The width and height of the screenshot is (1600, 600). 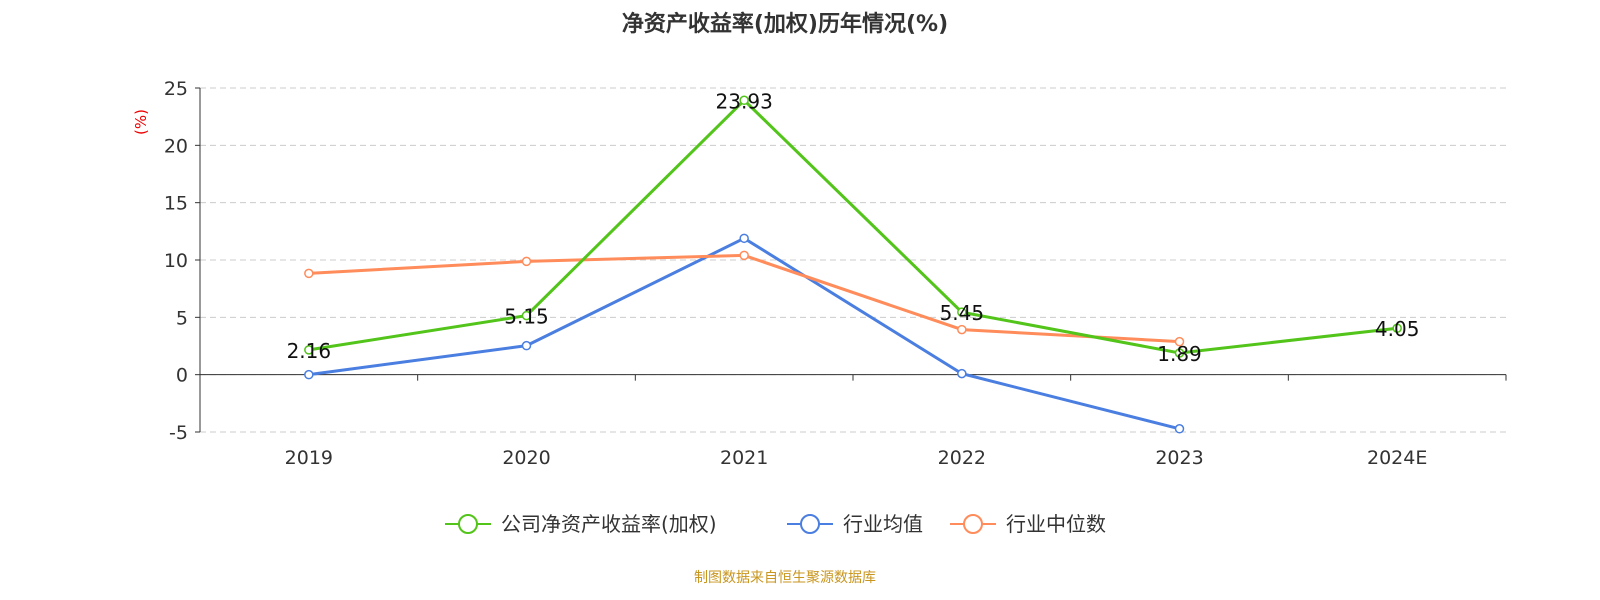 What do you see at coordinates (883, 524) in the screenshot?
I see `legend-label: 行业均值` at bounding box center [883, 524].